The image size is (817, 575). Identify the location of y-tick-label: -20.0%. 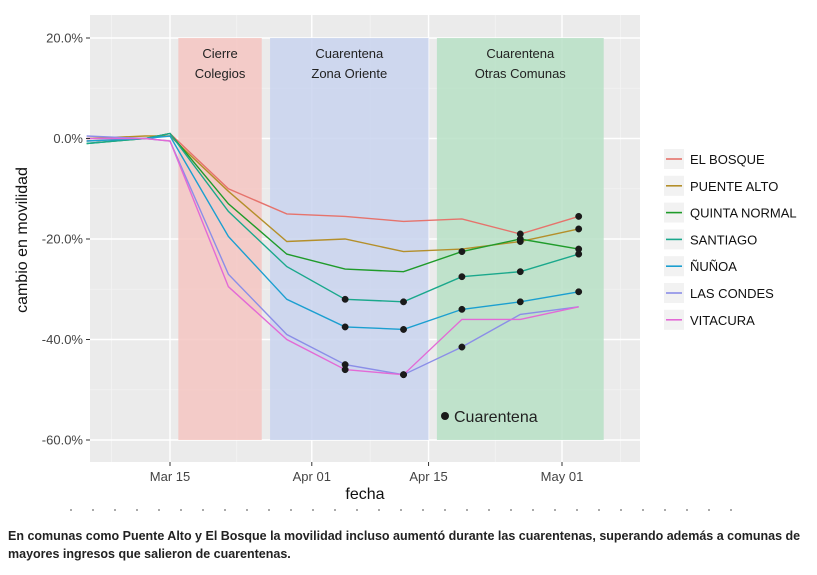
(63, 239).